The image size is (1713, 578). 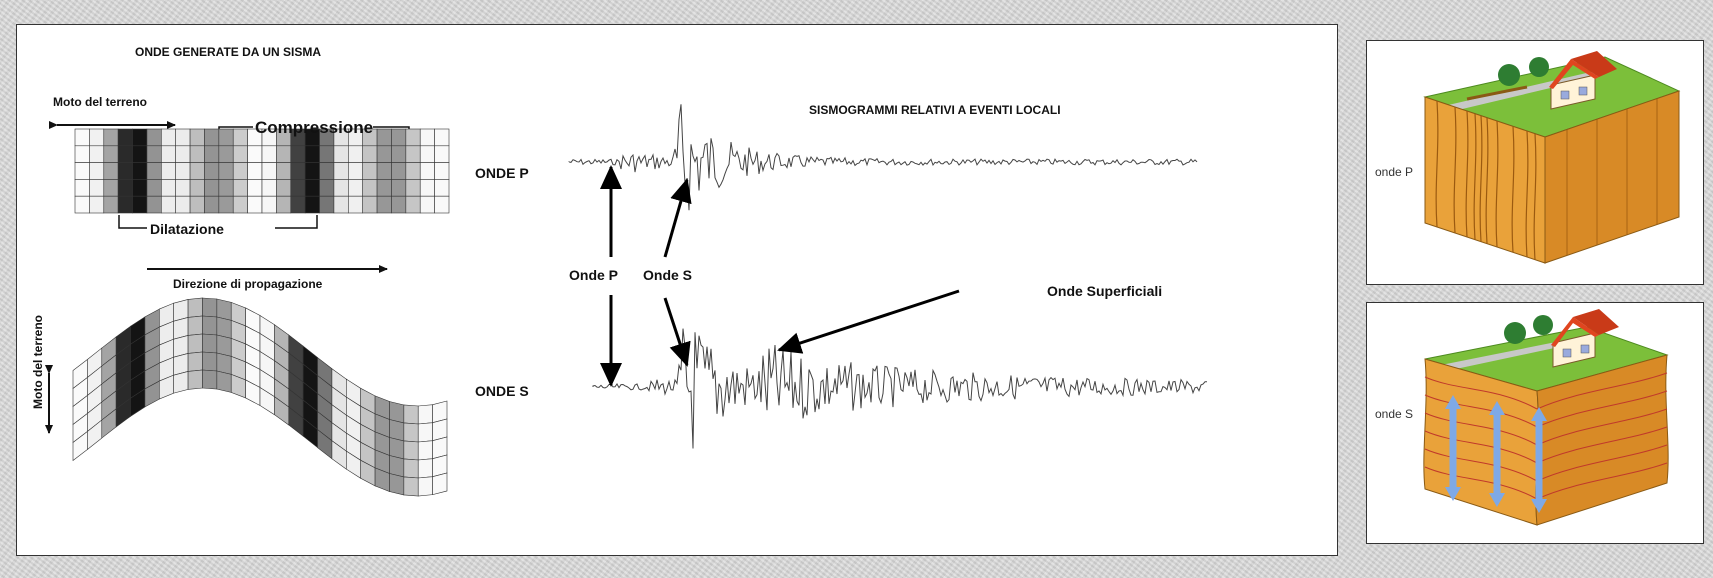 I want to click on p-wave-block-panel: onde P, so click(x=1535, y=162).